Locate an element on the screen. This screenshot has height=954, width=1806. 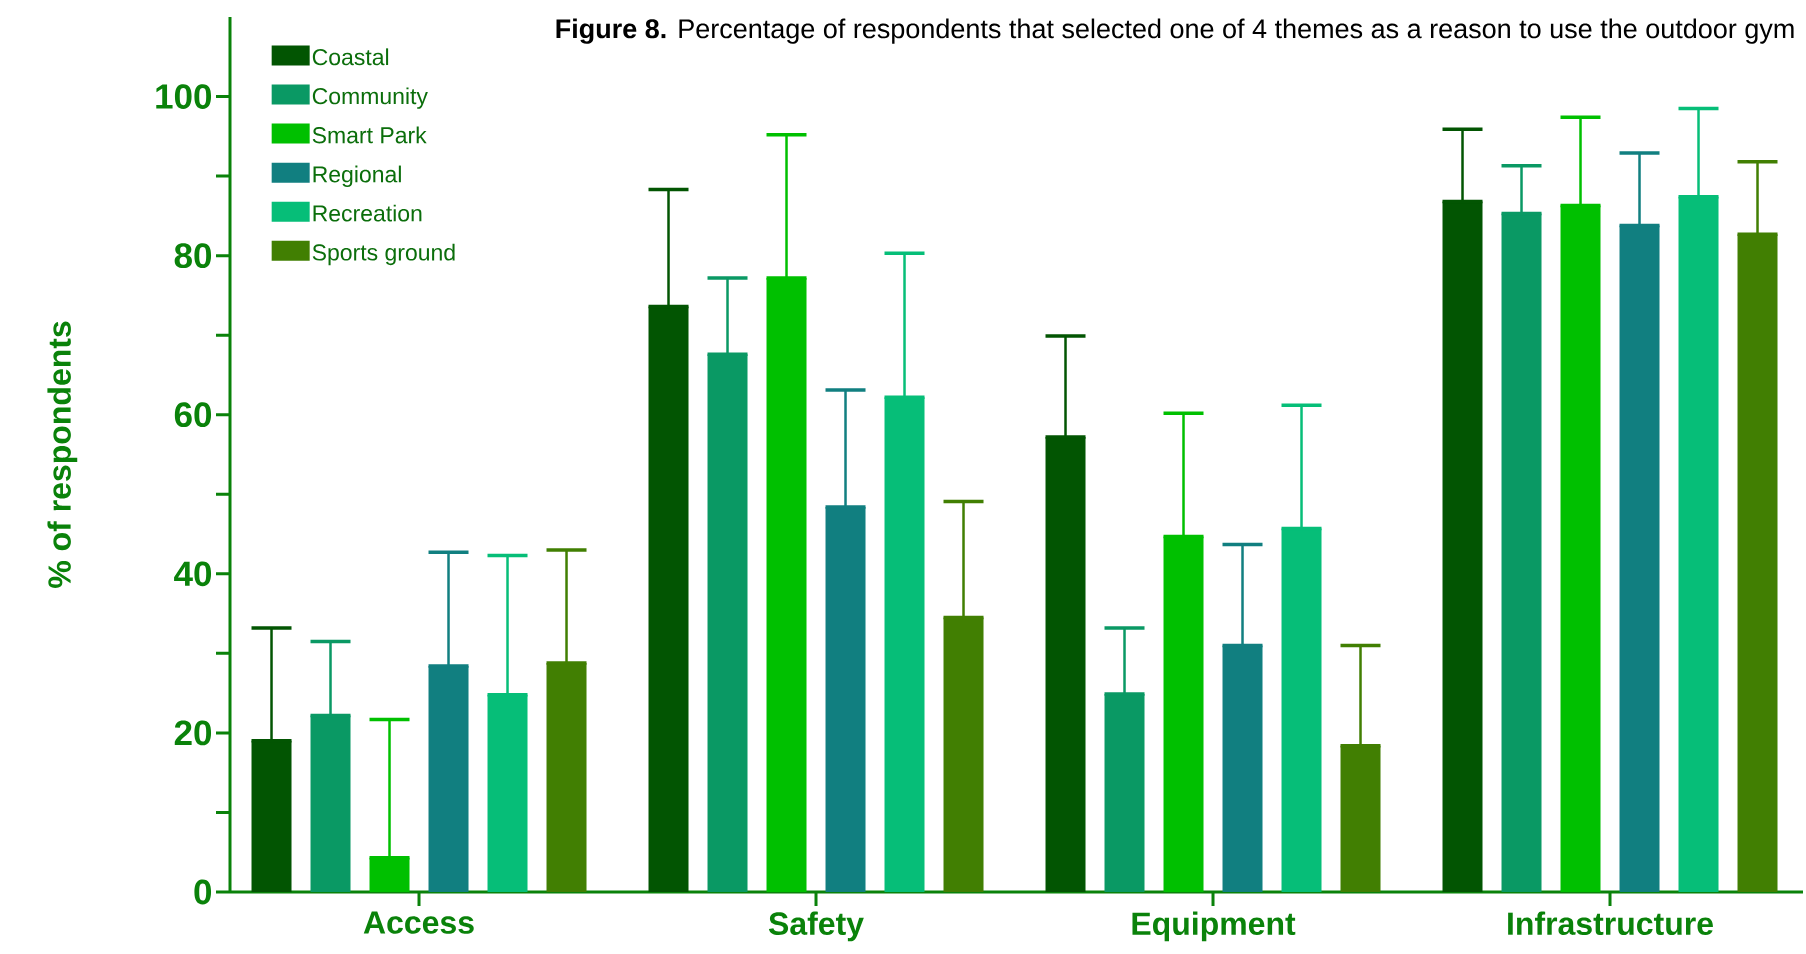
y-tick-label: 0 is located at coordinates (203, 892).